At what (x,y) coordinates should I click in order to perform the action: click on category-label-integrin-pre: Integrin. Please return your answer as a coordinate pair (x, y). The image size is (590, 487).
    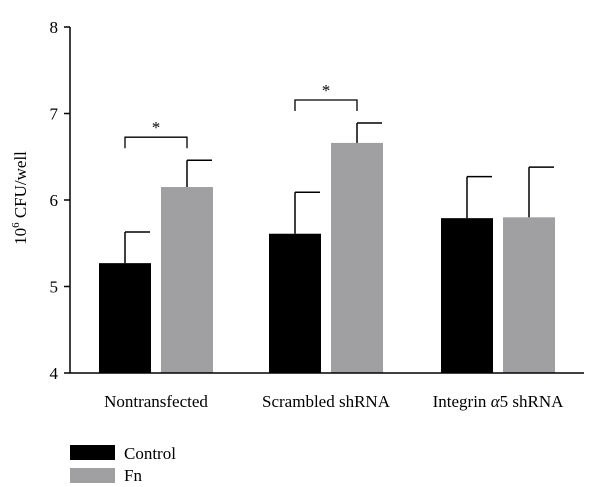
    Looking at the image, I should click on (462, 401).